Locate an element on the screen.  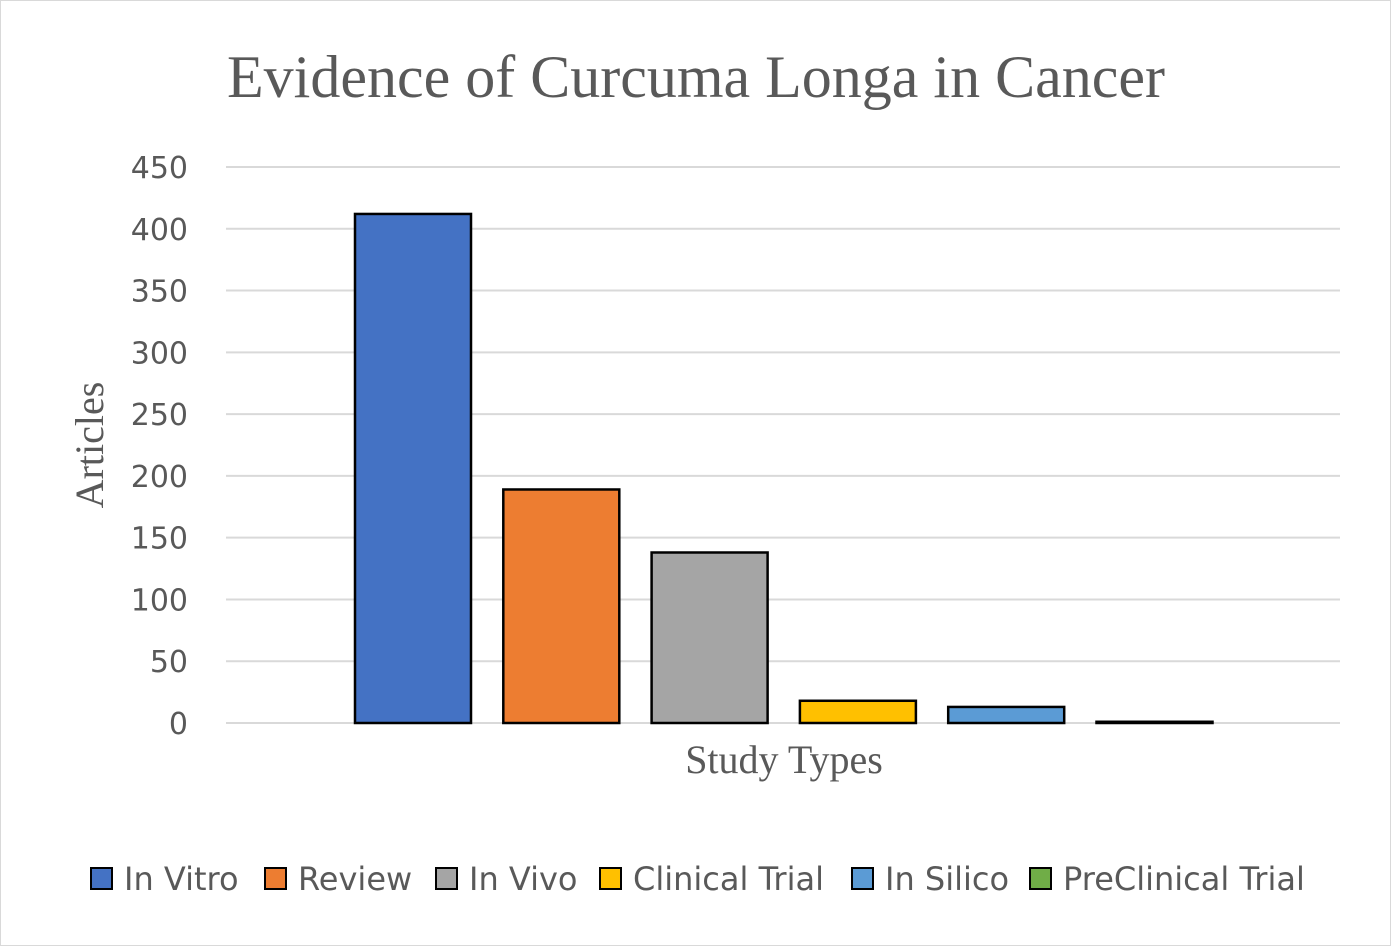
y-tick-label: 400 is located at coordinates (159, 230).